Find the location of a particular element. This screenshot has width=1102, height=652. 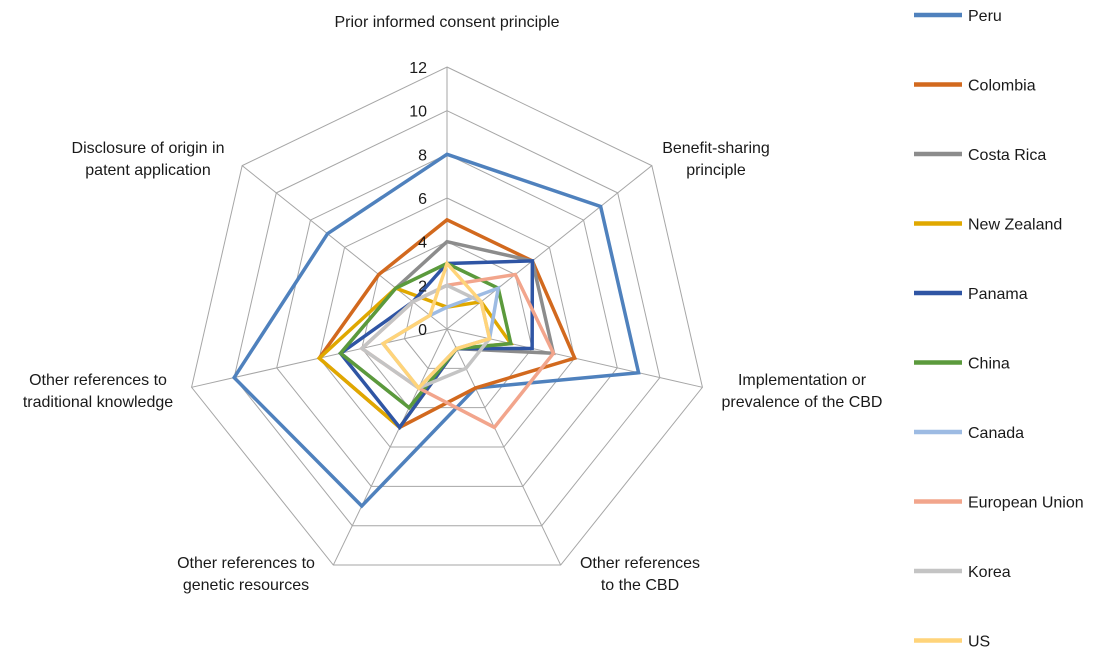

legend-label: Korea is located at coordinates (989, 572).